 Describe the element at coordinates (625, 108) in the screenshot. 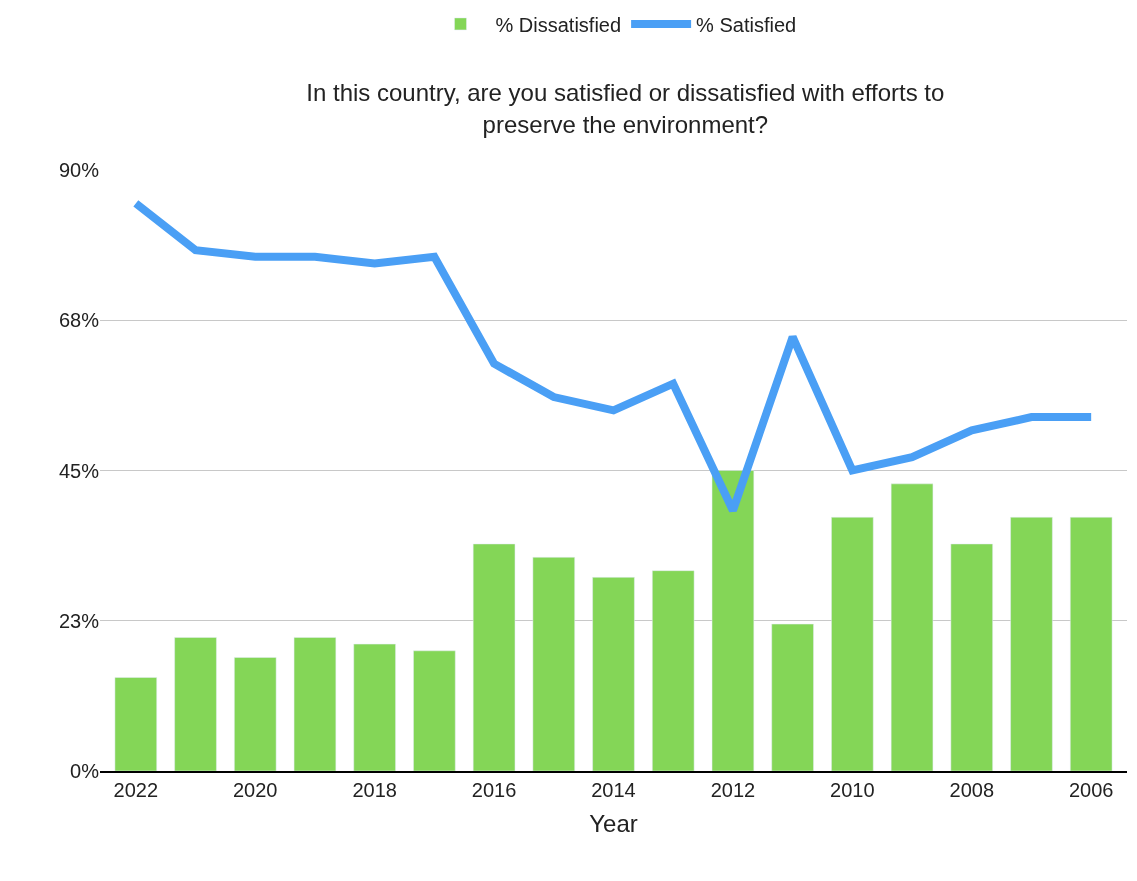

I see `chart-title: In this country, are you satisfied or dissatisfied with efforts to preserve the environment?` at that location.